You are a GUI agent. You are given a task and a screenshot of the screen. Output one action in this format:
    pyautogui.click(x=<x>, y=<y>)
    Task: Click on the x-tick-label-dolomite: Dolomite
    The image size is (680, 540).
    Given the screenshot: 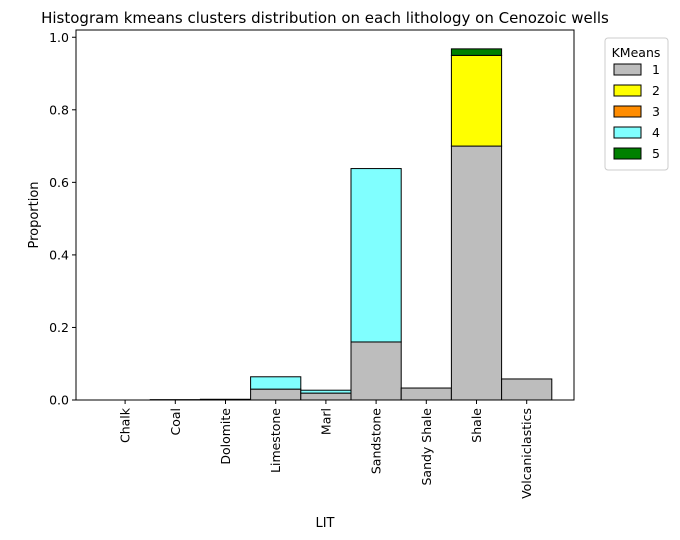 What is the action you would take?
    pyautogui.click(x=225, y=436)
    